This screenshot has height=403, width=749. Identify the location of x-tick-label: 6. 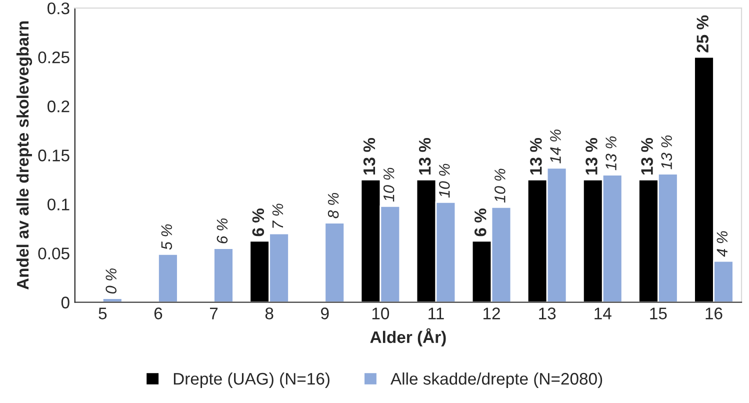
(158, 314).